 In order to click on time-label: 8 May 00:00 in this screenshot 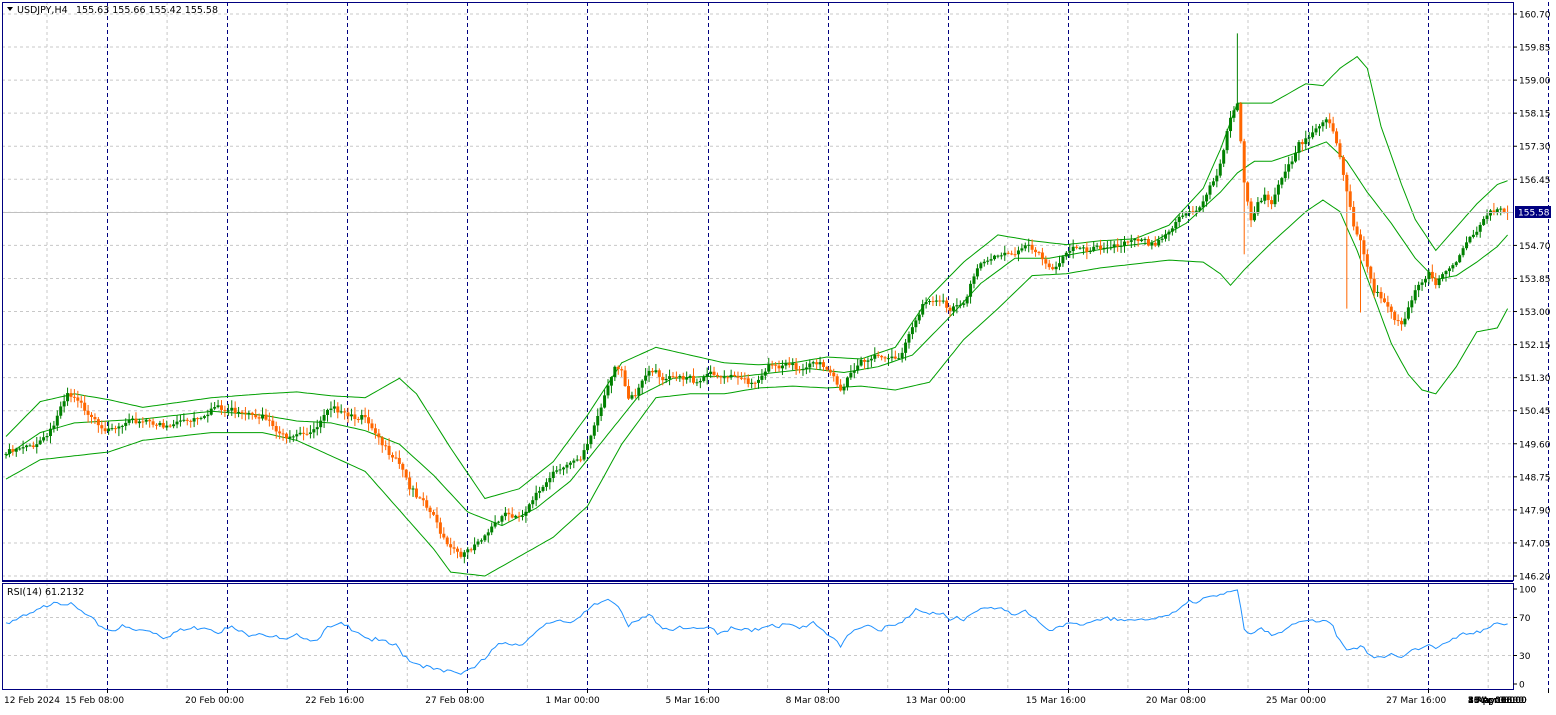, I will do `click(1496, 701)`.